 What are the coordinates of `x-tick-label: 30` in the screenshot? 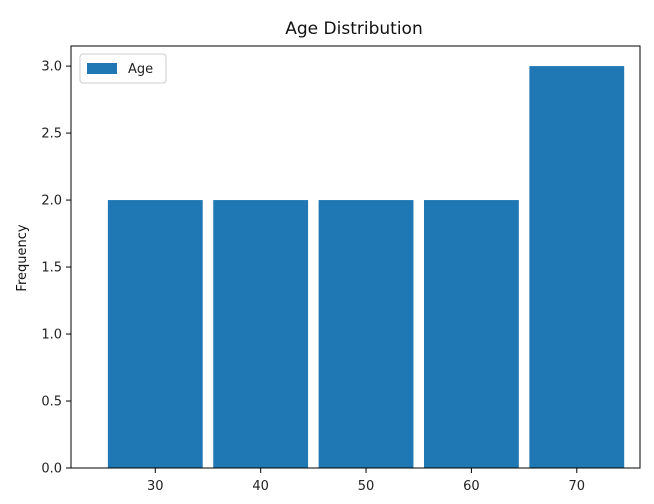 It's located at (155, 486).